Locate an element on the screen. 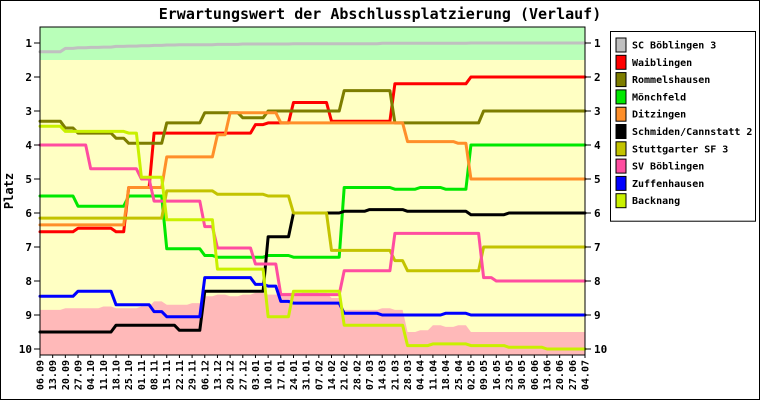  x-tick-label: 28.02 is located at coordinates (357, 375).